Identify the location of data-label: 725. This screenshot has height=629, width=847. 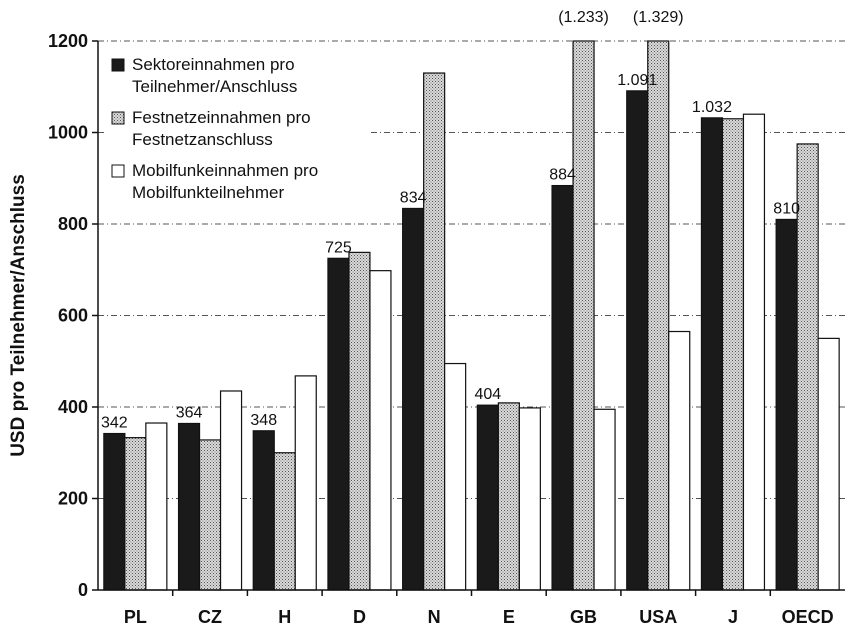
(338, 247).